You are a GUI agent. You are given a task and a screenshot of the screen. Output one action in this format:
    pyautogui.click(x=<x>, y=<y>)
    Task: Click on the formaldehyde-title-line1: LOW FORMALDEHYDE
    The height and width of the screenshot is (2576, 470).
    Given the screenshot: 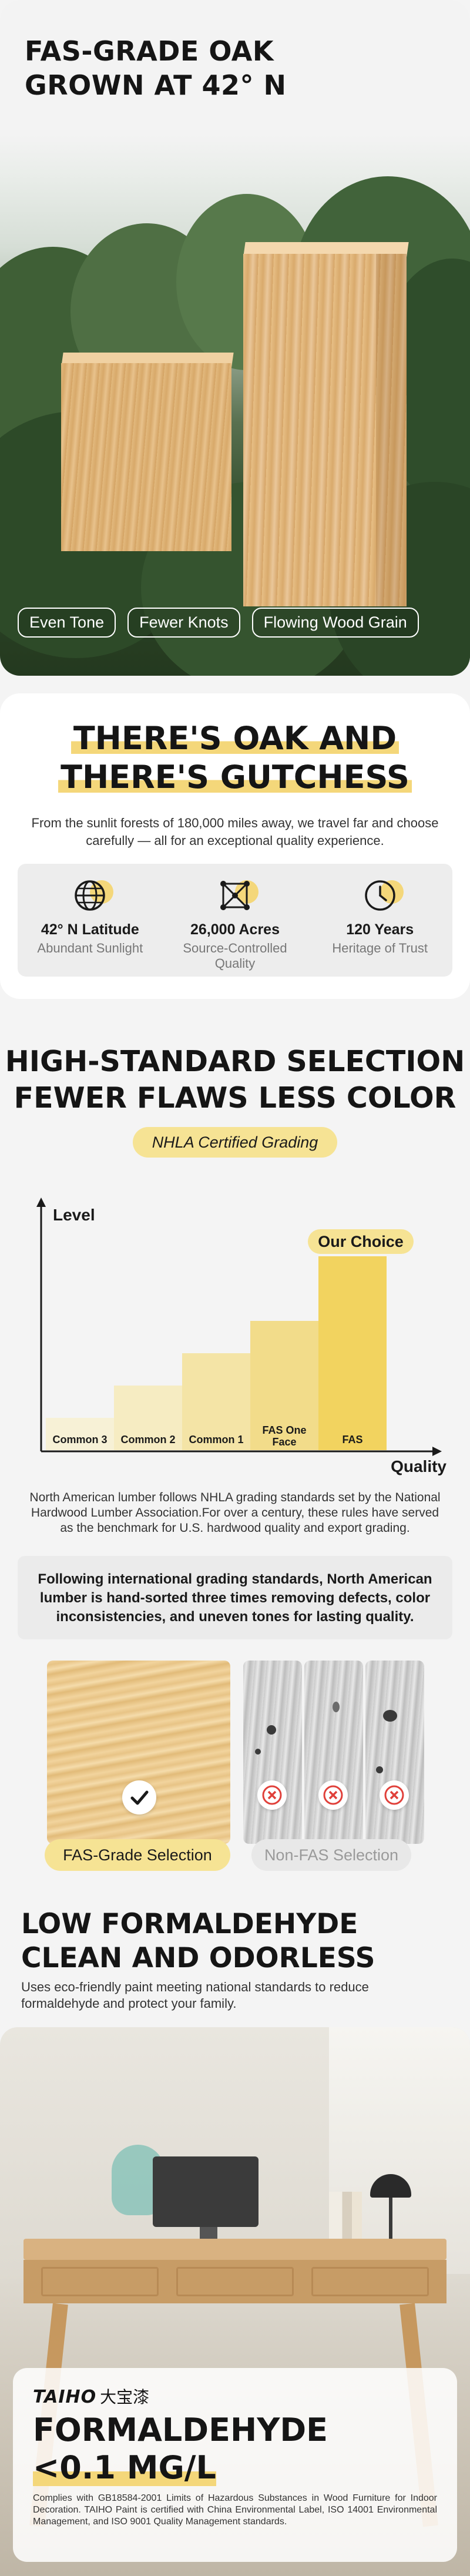 What is the action you would take?
    pyautogui.click(x=190, y=1924)
    